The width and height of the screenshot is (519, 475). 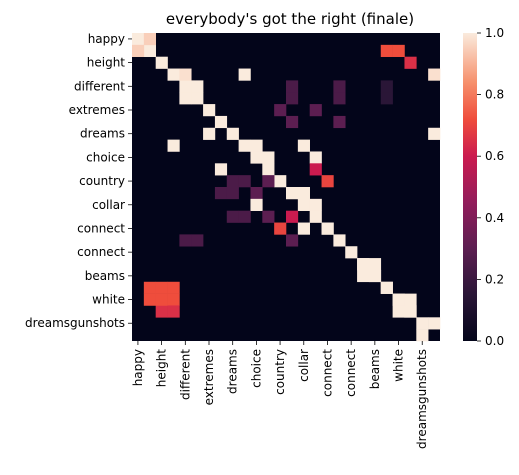 What do you see at coordinates (185, 374) in the screenshot?
I see `x-tick-label: different` at bounding box center [185, 374].